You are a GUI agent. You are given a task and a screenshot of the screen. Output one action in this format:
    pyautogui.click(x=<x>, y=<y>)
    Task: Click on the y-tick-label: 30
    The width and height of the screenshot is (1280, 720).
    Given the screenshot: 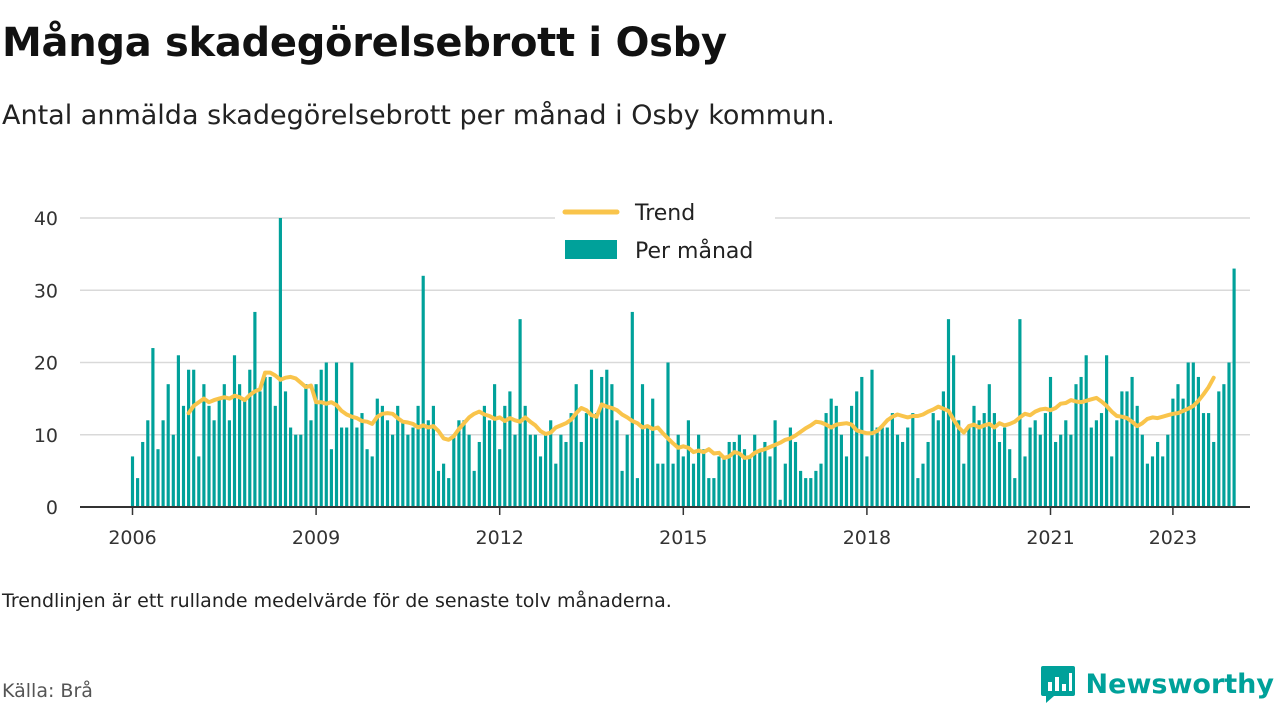 What is the action you would take?
    pyautogui.click(x=46, y=291)
    